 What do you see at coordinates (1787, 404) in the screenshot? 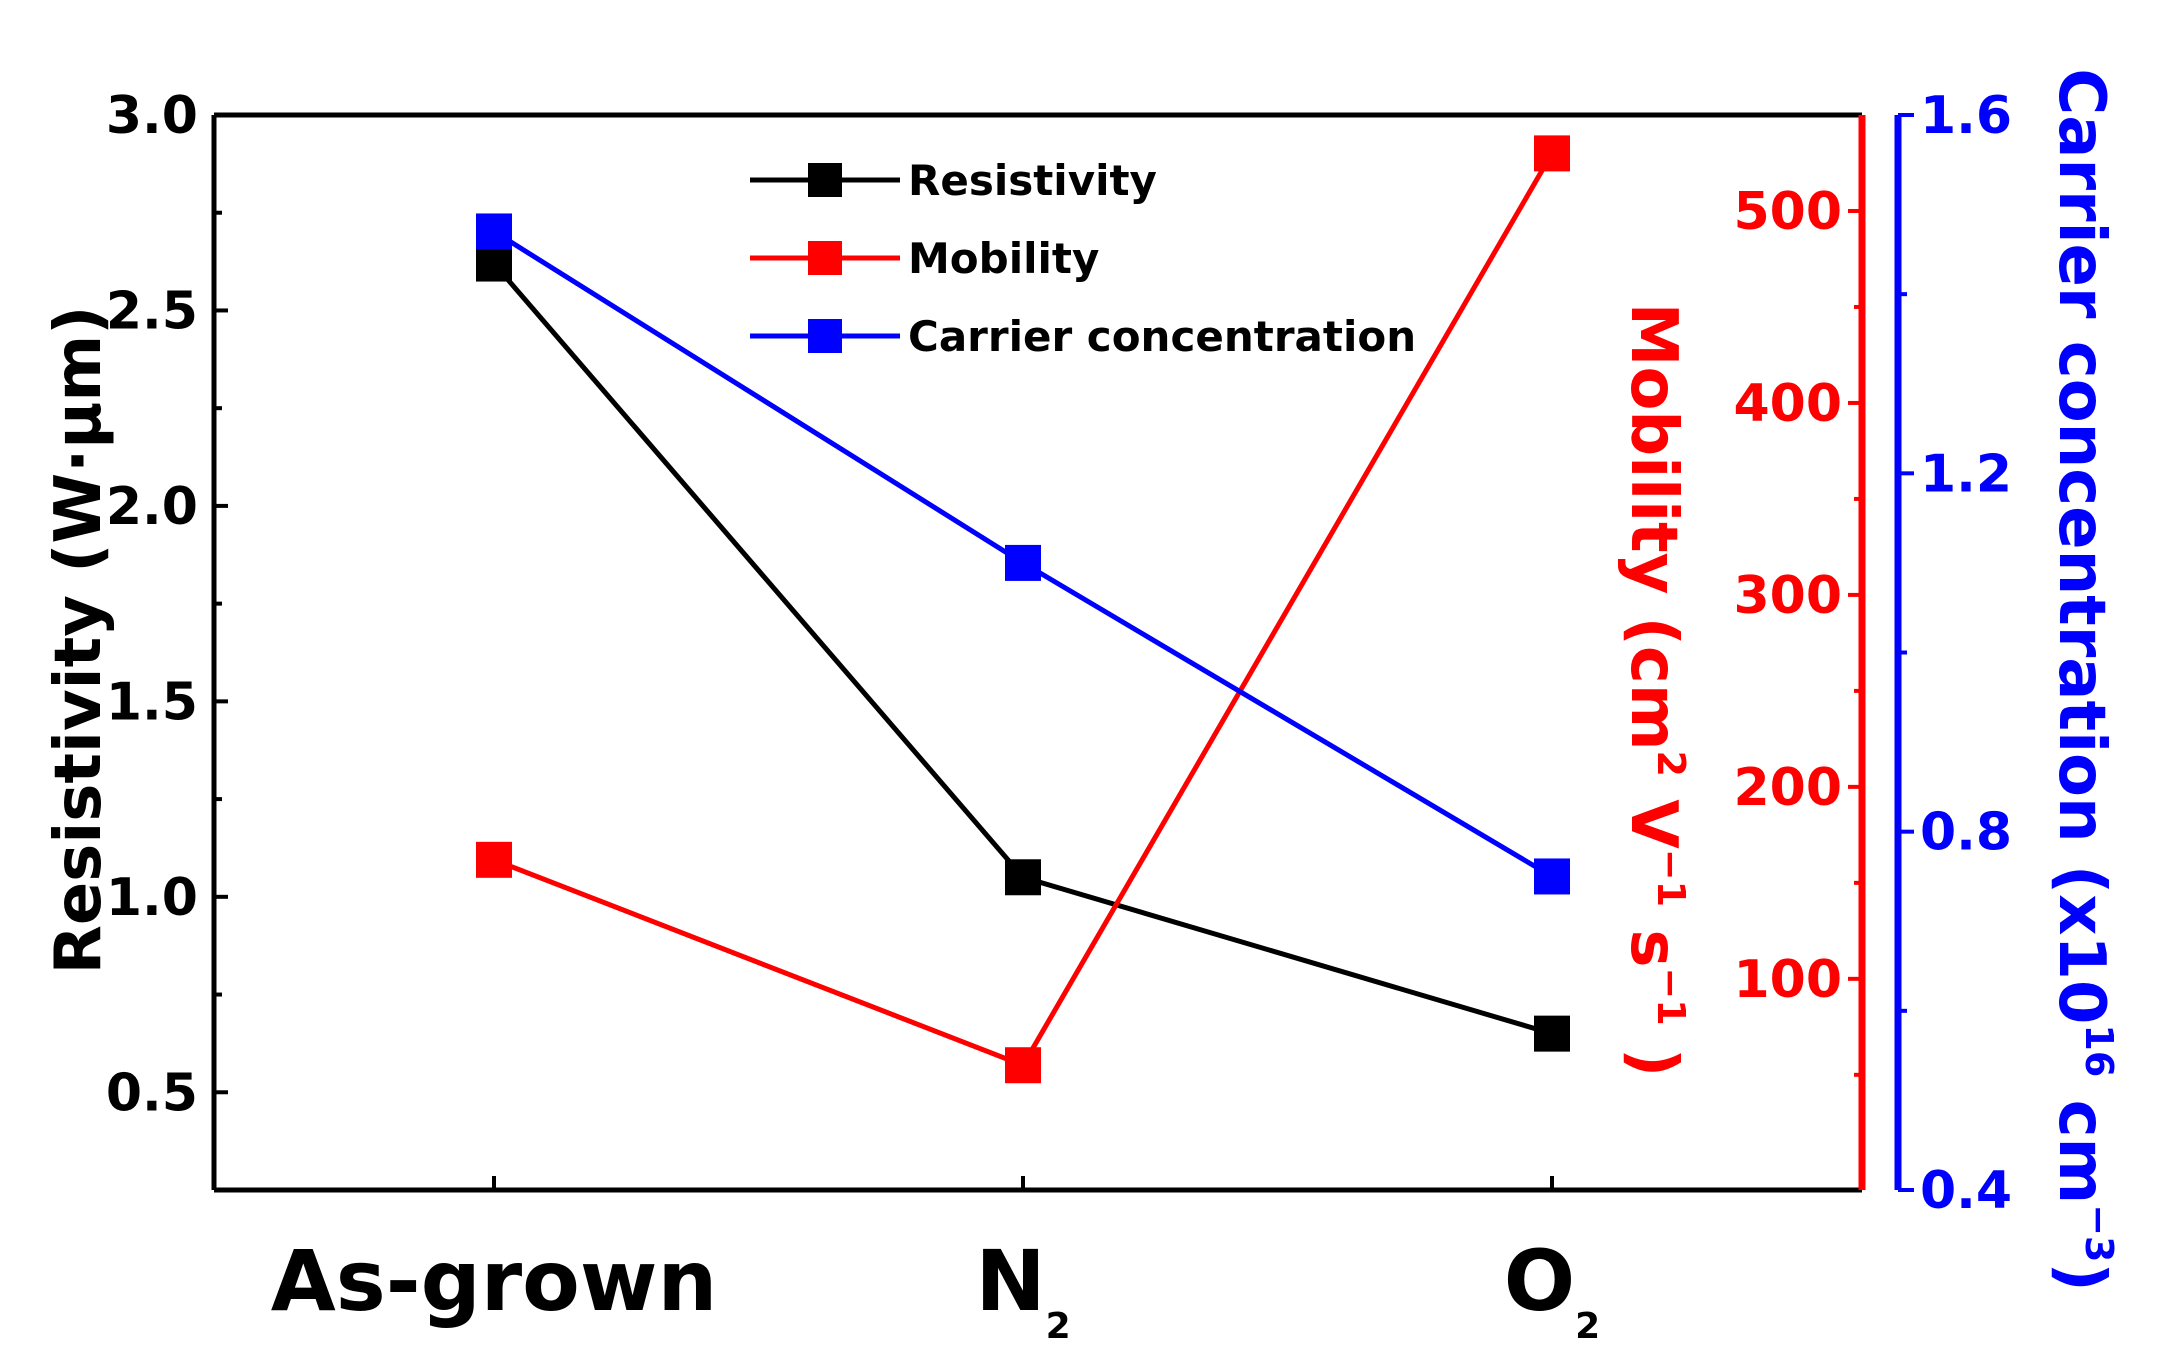
I see `mobility-tick-label: 400` at bounding box center [1787, 404].